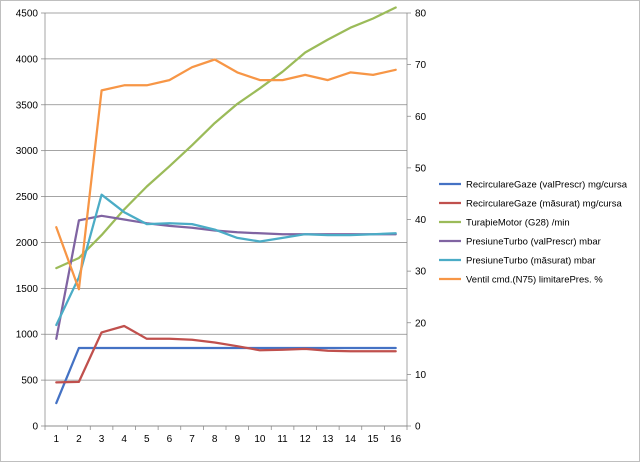 The width and height of the screenshot is (640, 466). Describe the element at coordinates (27, 335) in the screenshot. I see `y-left-tick-label: 1000` at that location.